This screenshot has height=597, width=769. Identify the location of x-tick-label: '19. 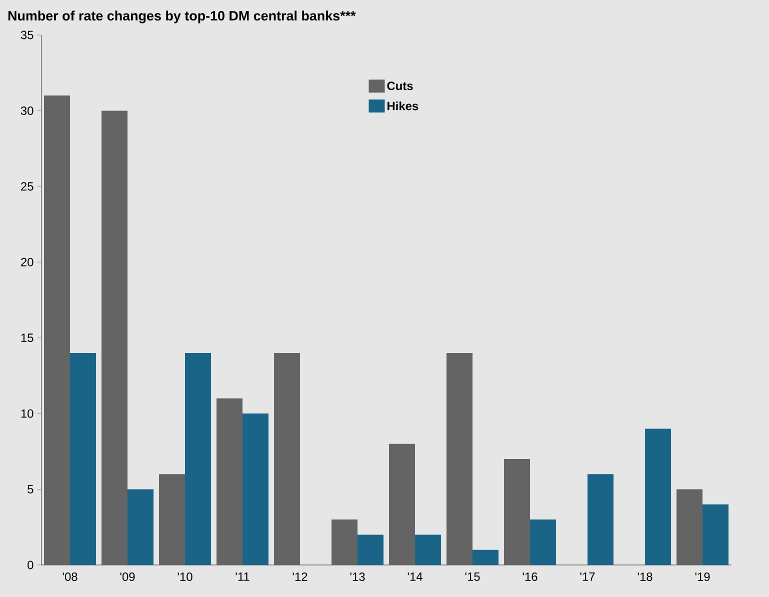
(702, 576).